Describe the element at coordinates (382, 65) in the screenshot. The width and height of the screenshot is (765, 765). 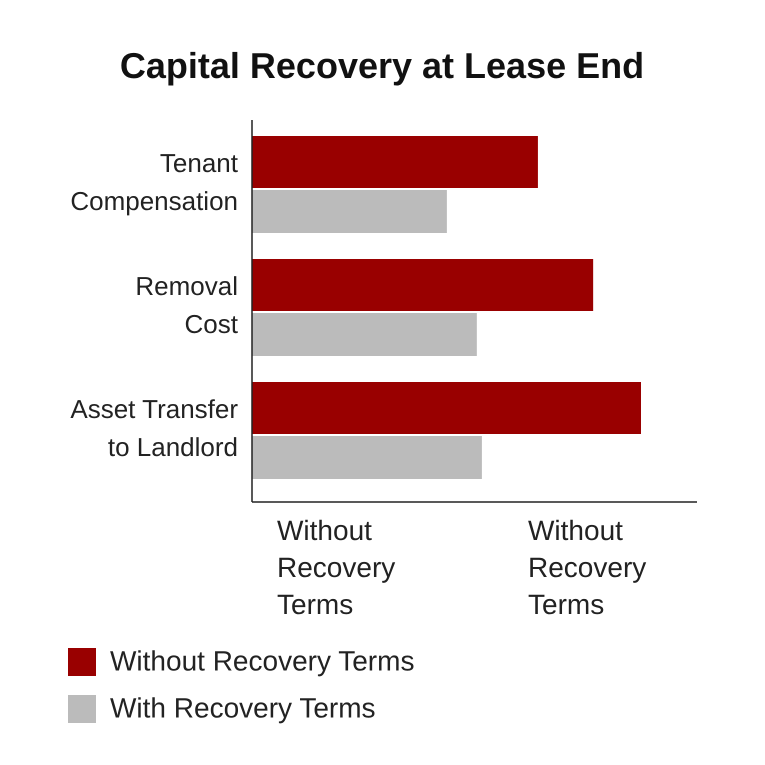
I see `chart-title: Capital Recovery at Lease End` at that location.